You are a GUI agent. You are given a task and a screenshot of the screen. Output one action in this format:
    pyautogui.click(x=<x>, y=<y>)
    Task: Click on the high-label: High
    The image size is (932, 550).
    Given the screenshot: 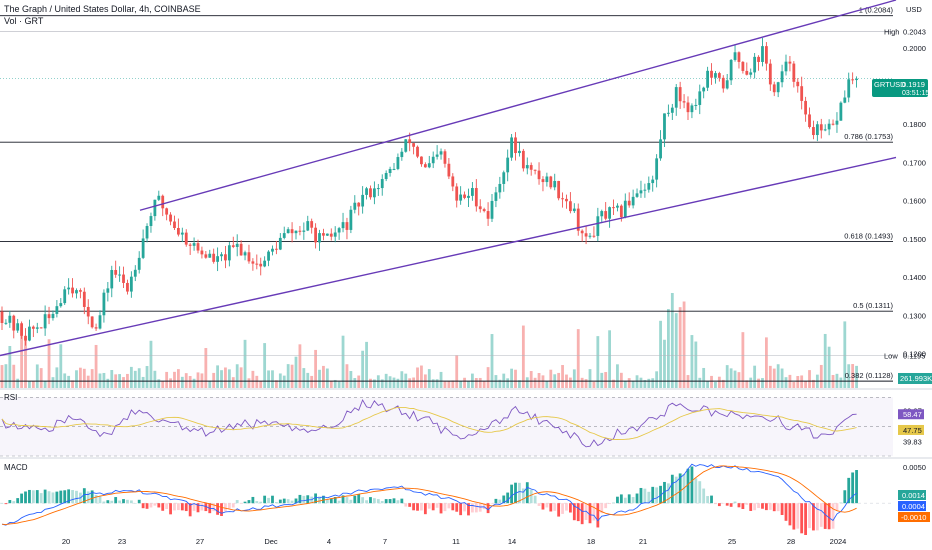 What is the action you would take?
    pyautogui.click(x=891, y=31)
    